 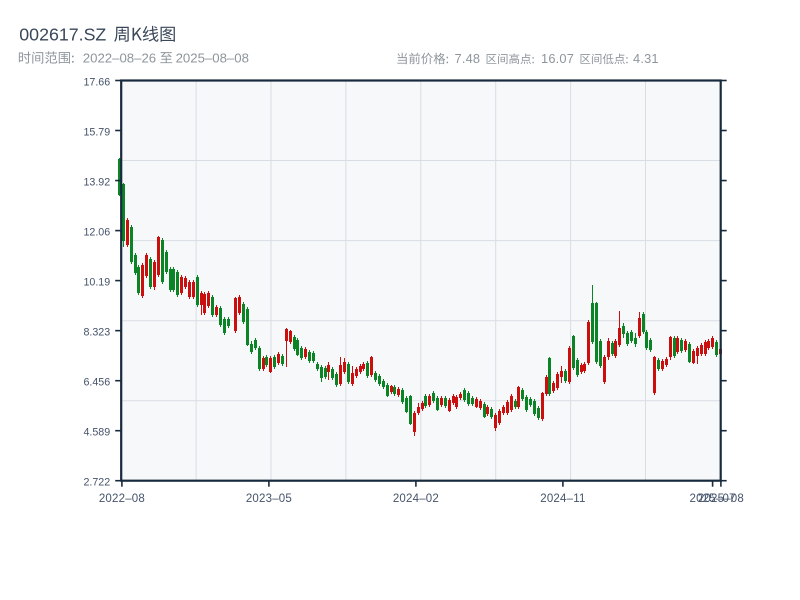 What do you see at coordinates (721, 499) in the screenshot?
I see `svg-text: 2025–08` at bounding box center [721, 499].